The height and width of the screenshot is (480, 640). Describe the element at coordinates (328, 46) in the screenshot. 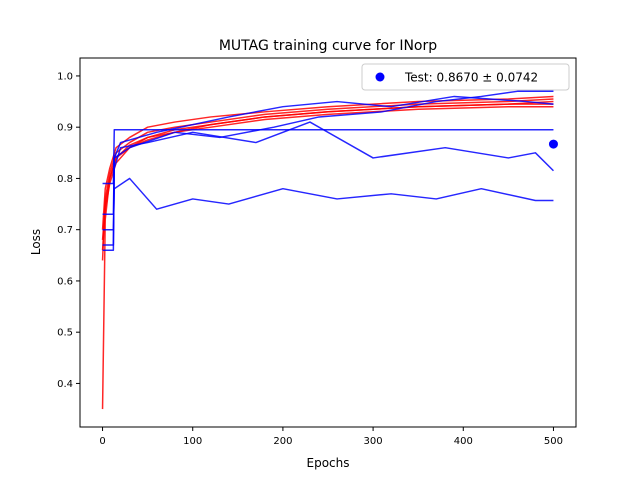

I see `chart-title: MUTAG training curve for INorp` at that location.